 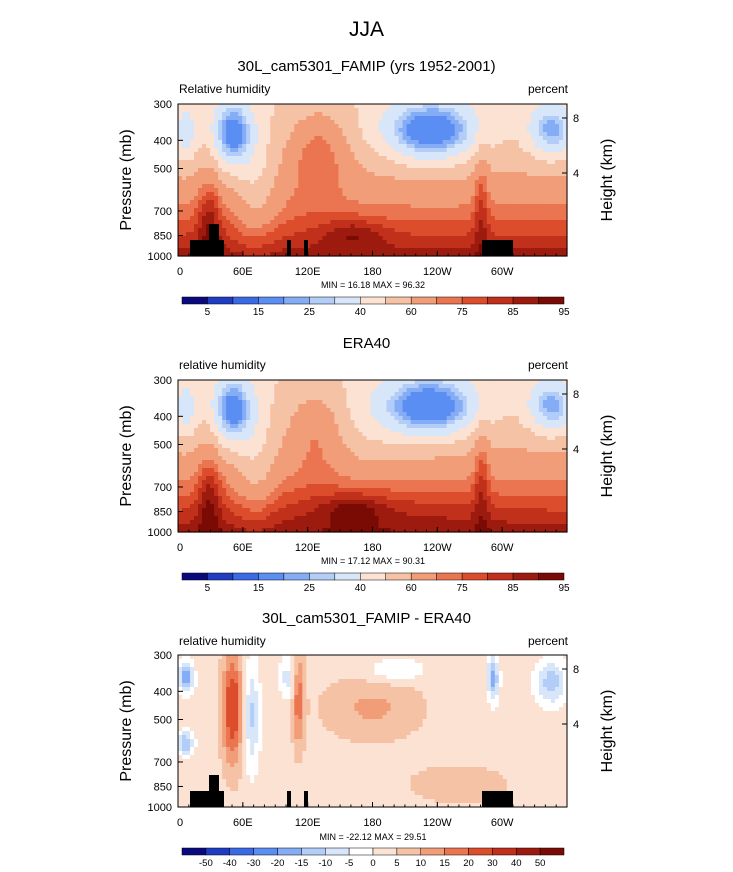 What do you see at coordinates (163, 169) in the screenshot?
I see `y-tick-label: 500` at bounding box center [163, 169].